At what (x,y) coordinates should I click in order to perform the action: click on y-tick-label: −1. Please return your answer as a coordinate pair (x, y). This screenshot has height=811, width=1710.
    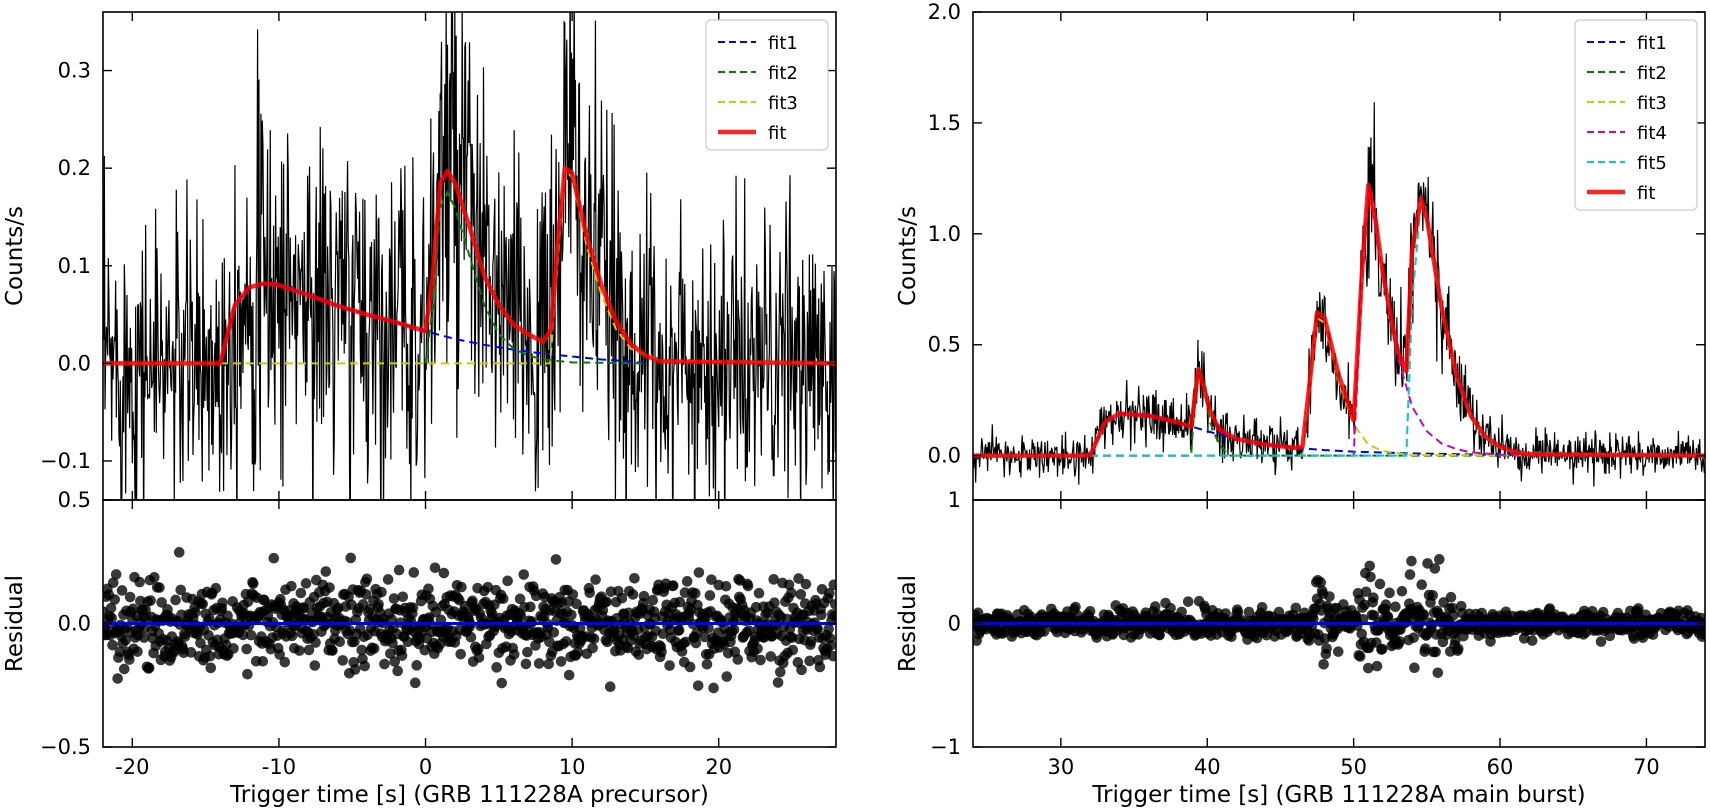
    Looking at the image, I should click on (945, 747).